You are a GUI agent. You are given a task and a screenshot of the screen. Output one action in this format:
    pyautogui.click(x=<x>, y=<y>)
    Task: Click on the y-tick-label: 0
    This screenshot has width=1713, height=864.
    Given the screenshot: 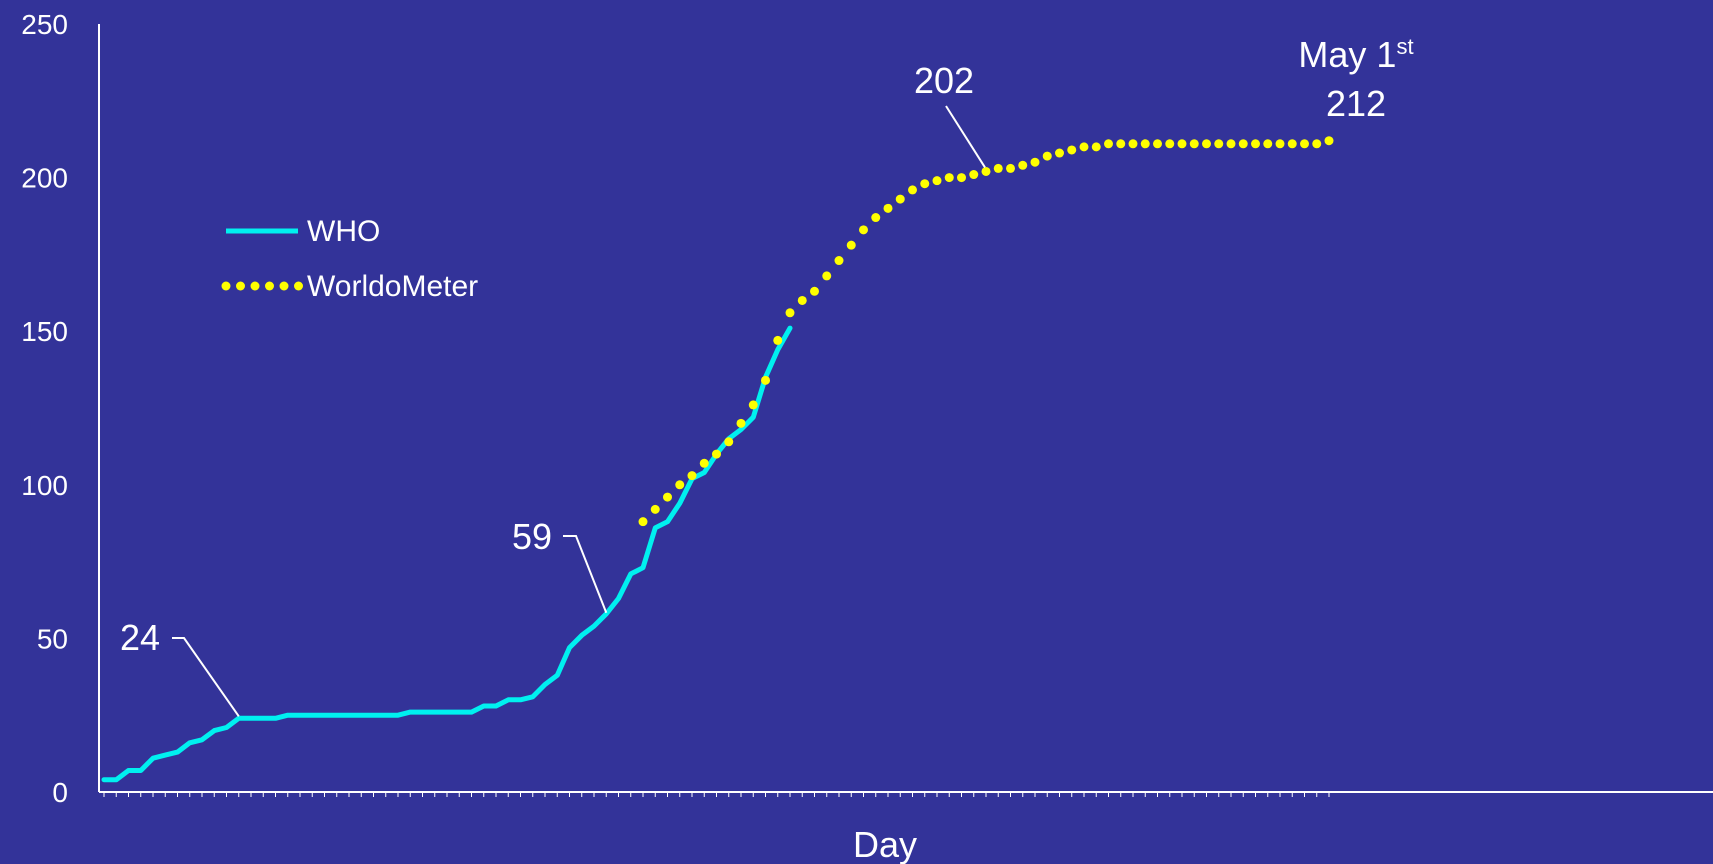 What is the action you would take?
    pyautogui.click(x=60, y=792)
    